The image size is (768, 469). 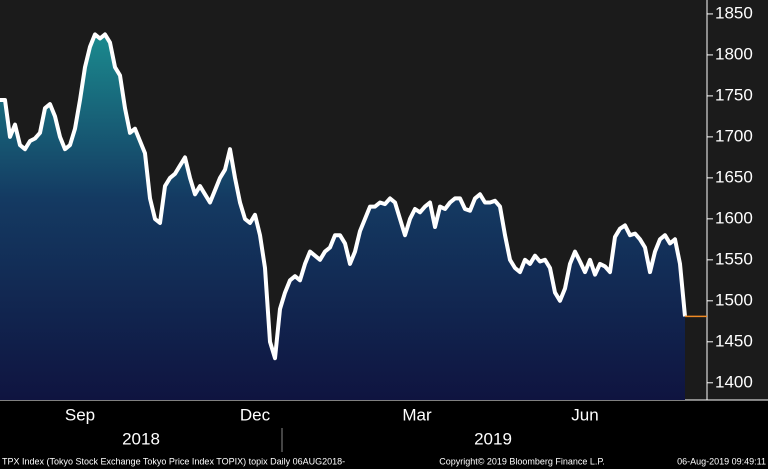 What do you see at coordinates (80, 414) in the screenshot?
I see `x-tick-label: Sep` at bounding box center [80, 414].